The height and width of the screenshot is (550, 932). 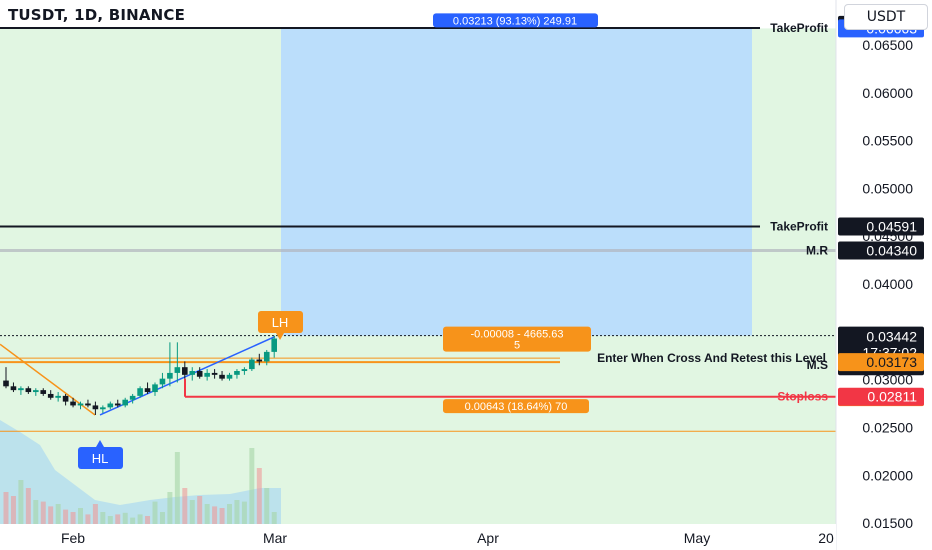 What do you see at coordinates (97, 15) in the screenshot?
I see `chart-title: TUSDT, 1D, BINANCE` at bounding box center [97, 15].